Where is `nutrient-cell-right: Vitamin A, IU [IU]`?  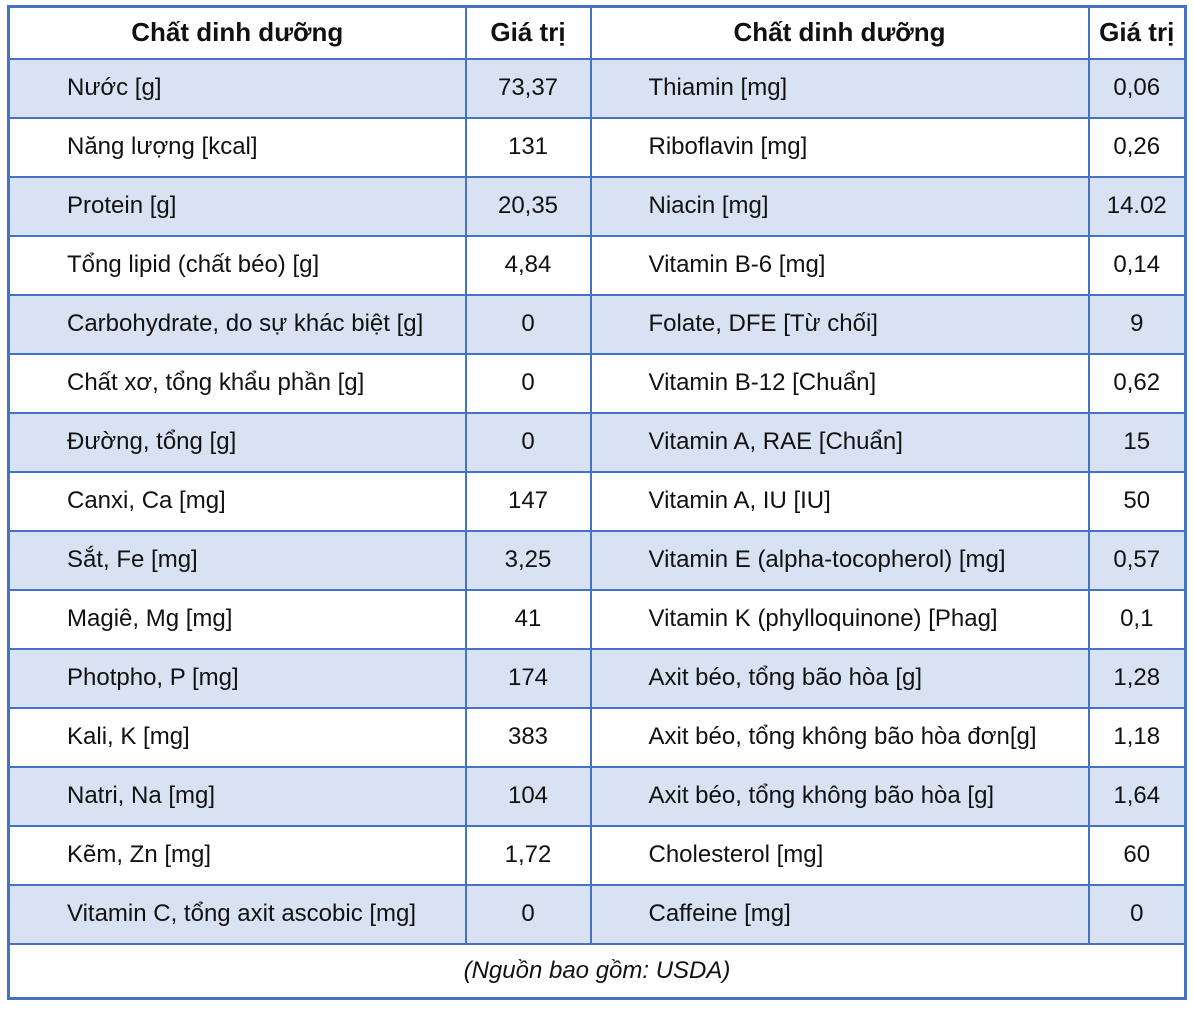 nutrient-cell-right: Vitamin A, IU [IU] is located at coordinates (839, 501).